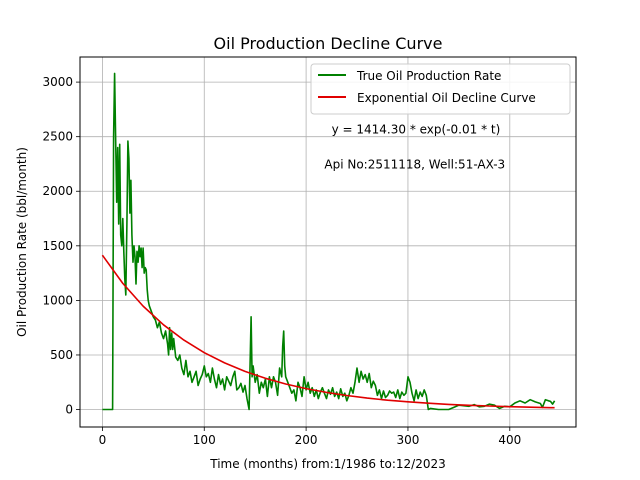 The height and width of the screenshot is (480, 640). I want to click on x-axis-label: Time (months) from:1/1986 to:12/2023, so click(327, 464).